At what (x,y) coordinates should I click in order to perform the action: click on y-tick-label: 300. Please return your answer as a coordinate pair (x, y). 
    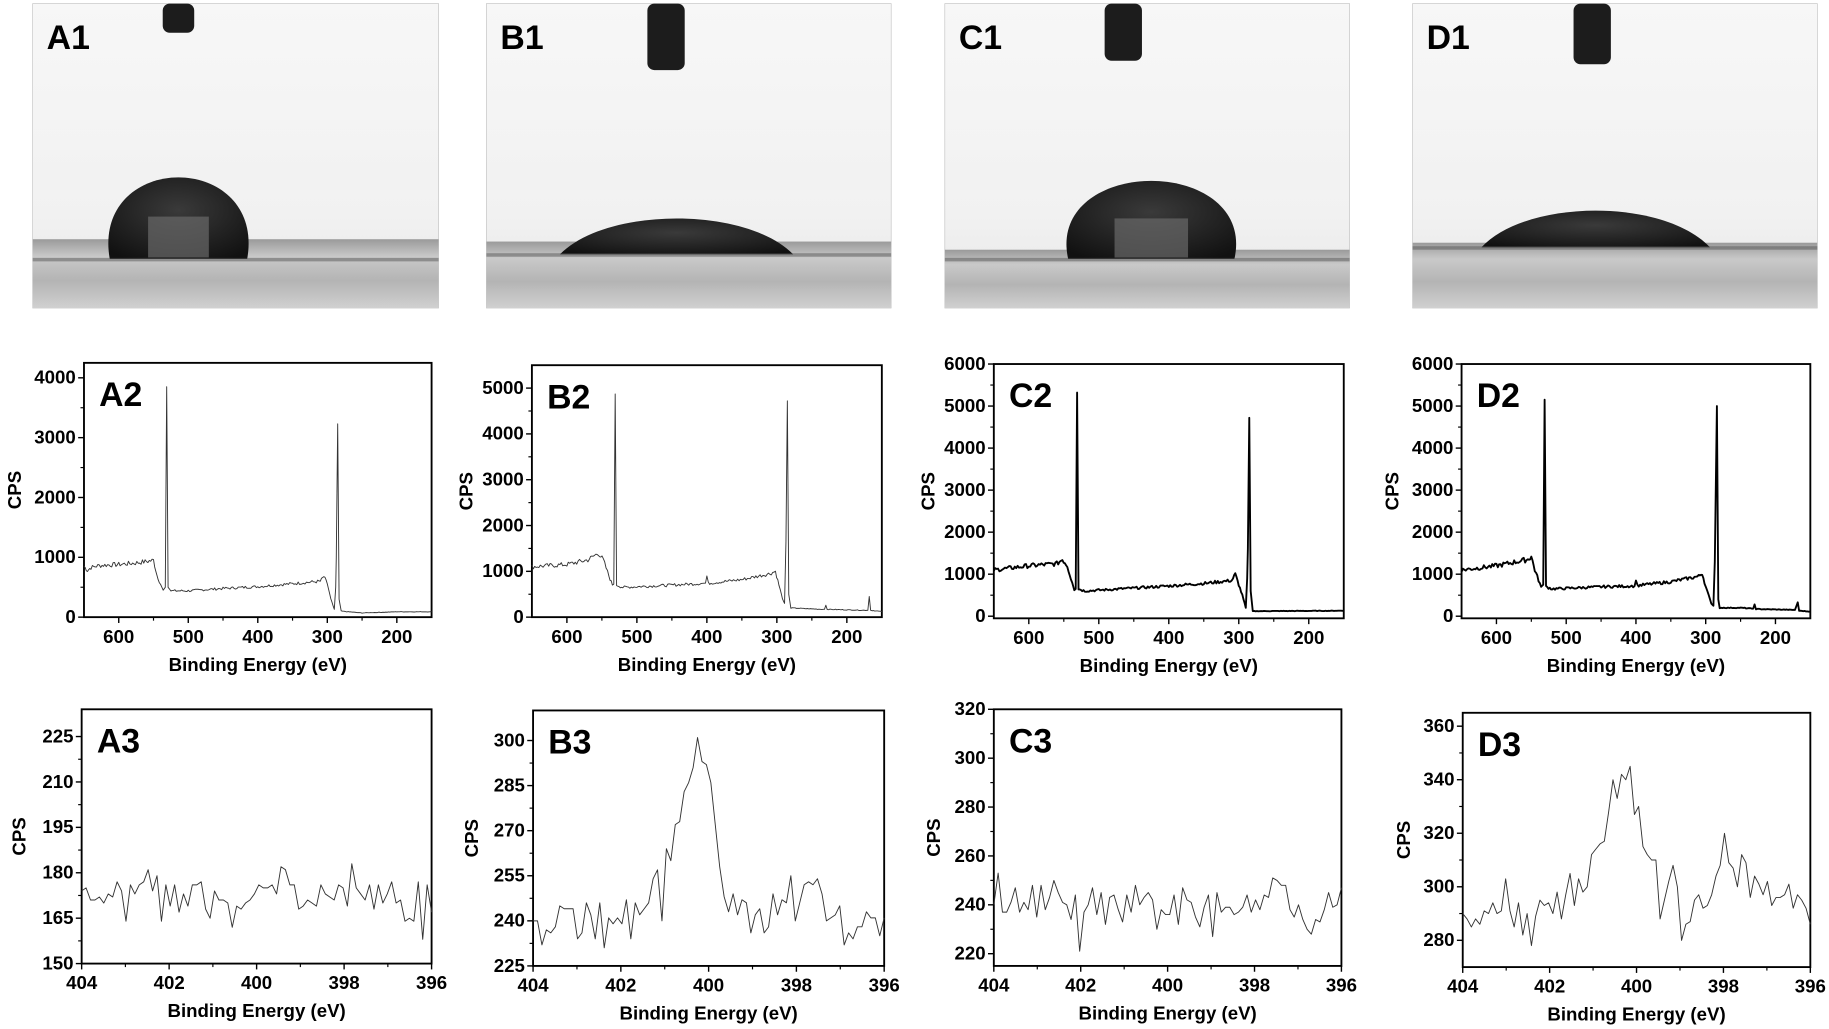
    Looking at the image, I should click on (970, 757).